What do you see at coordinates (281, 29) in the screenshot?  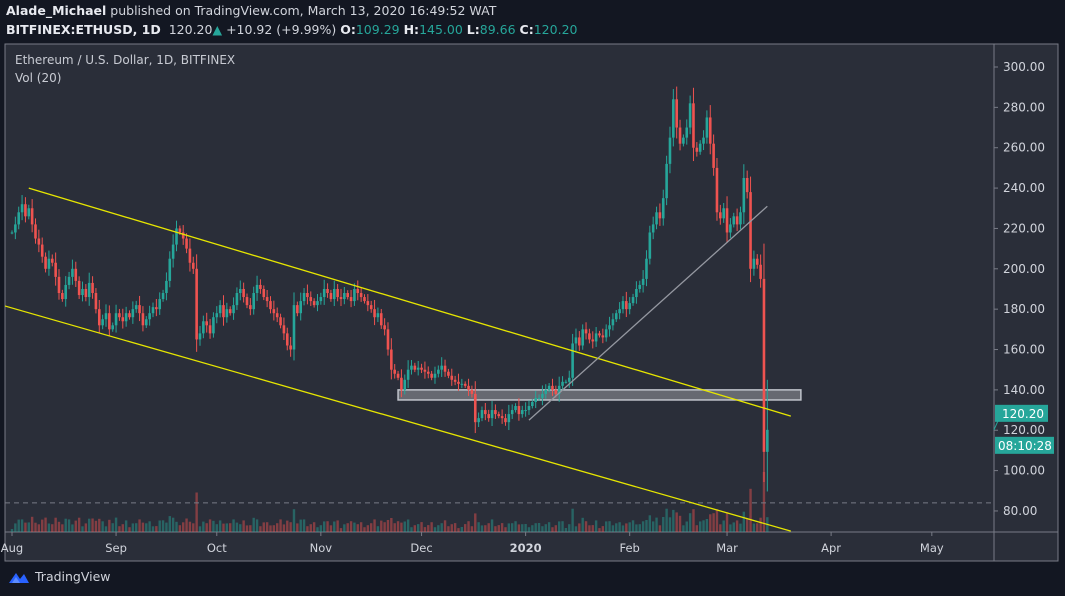 I see `price-change: +10.92 (+9.99%)` at bounding box center [281, 29].